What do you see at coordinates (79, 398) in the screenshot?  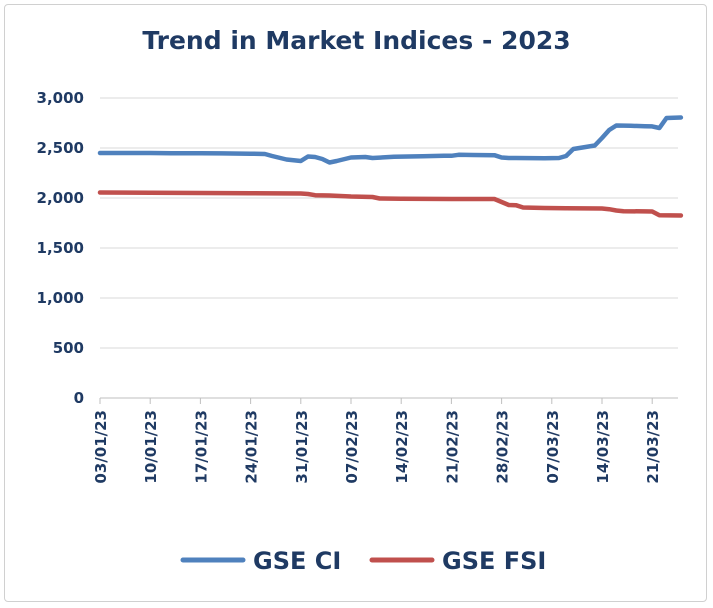 I see `y-tick-label: 0` at bounding box center [79, 398].